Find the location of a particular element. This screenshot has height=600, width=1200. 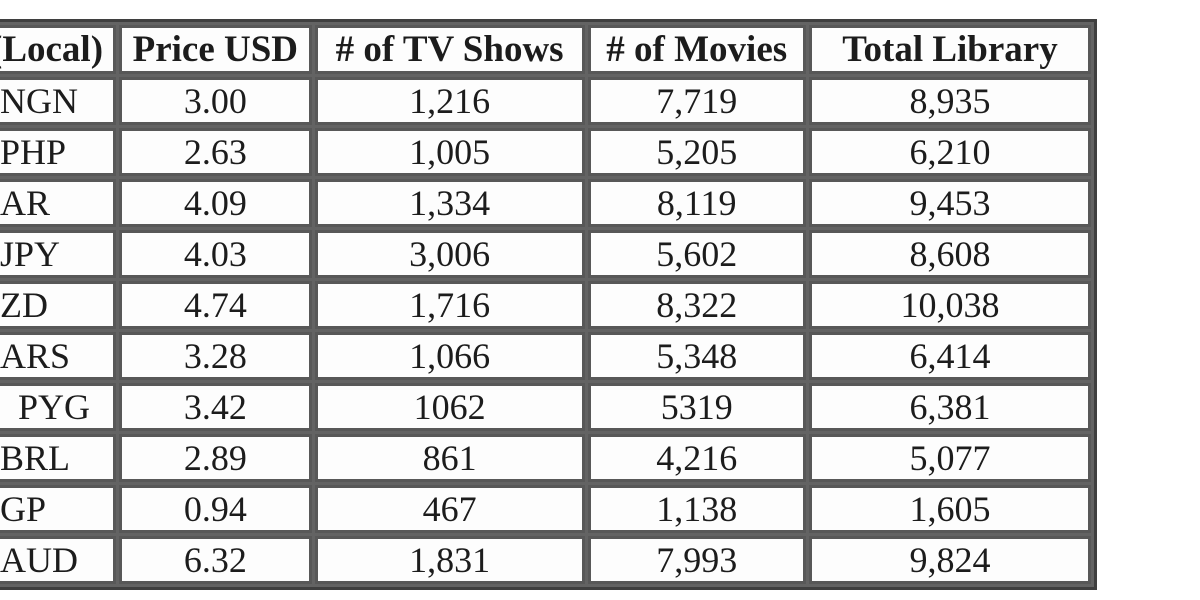

price-usd-cell: 4.03 is located at coordinates (215, 254).